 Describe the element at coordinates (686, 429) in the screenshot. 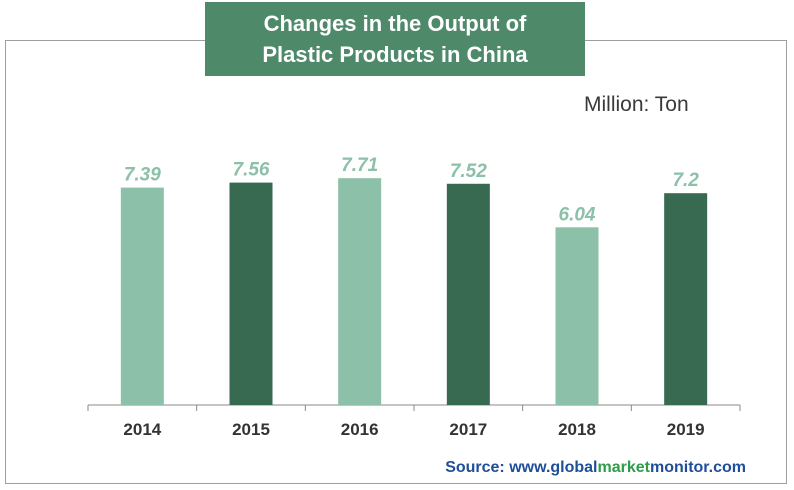

I see `x-tick-label-2019: 2019` at that location.